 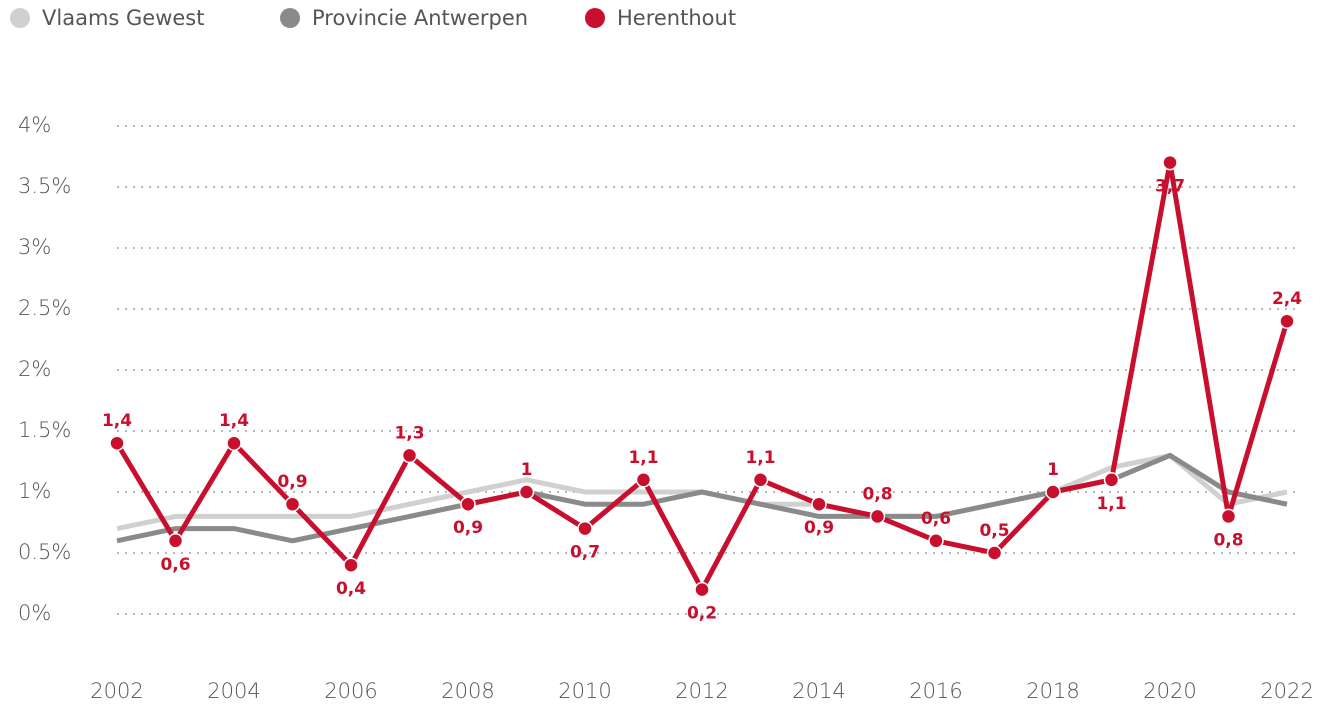 I want to click on y-tick-label: 0%, so click(x=34, y=613).